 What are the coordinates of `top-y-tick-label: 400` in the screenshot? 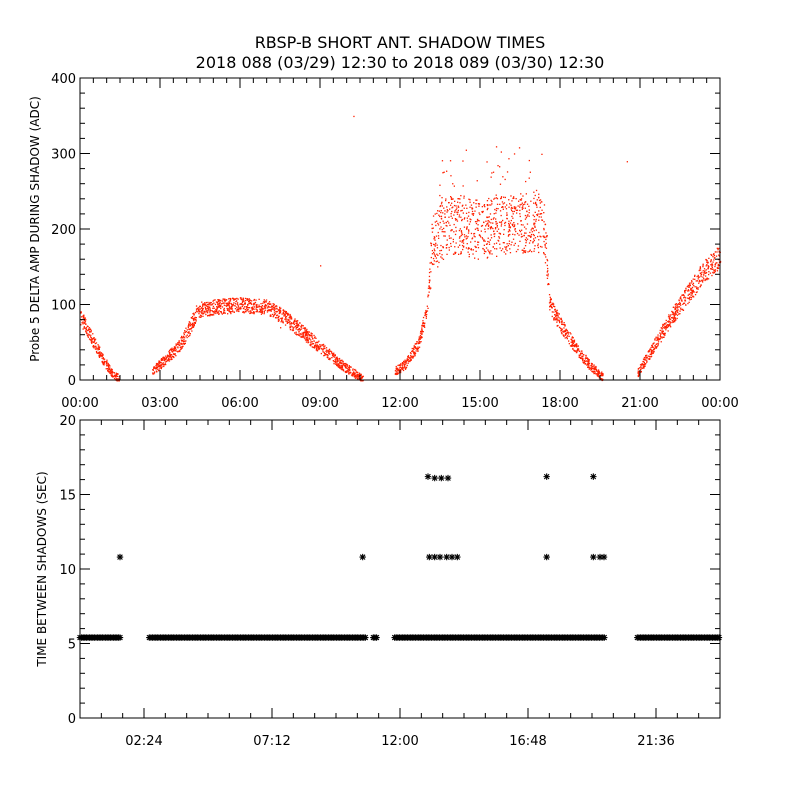 It's located at (63, 79).